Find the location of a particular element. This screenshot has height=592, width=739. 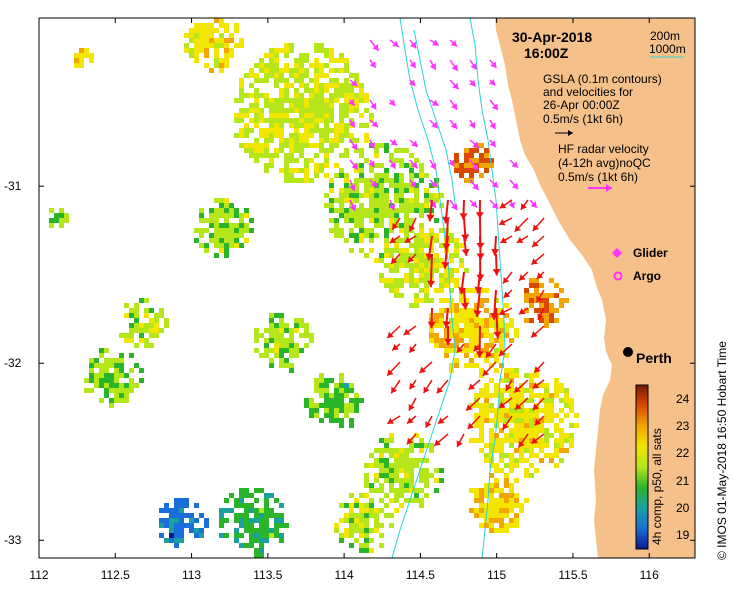

contour-200m is located at coordinates (487, 288).